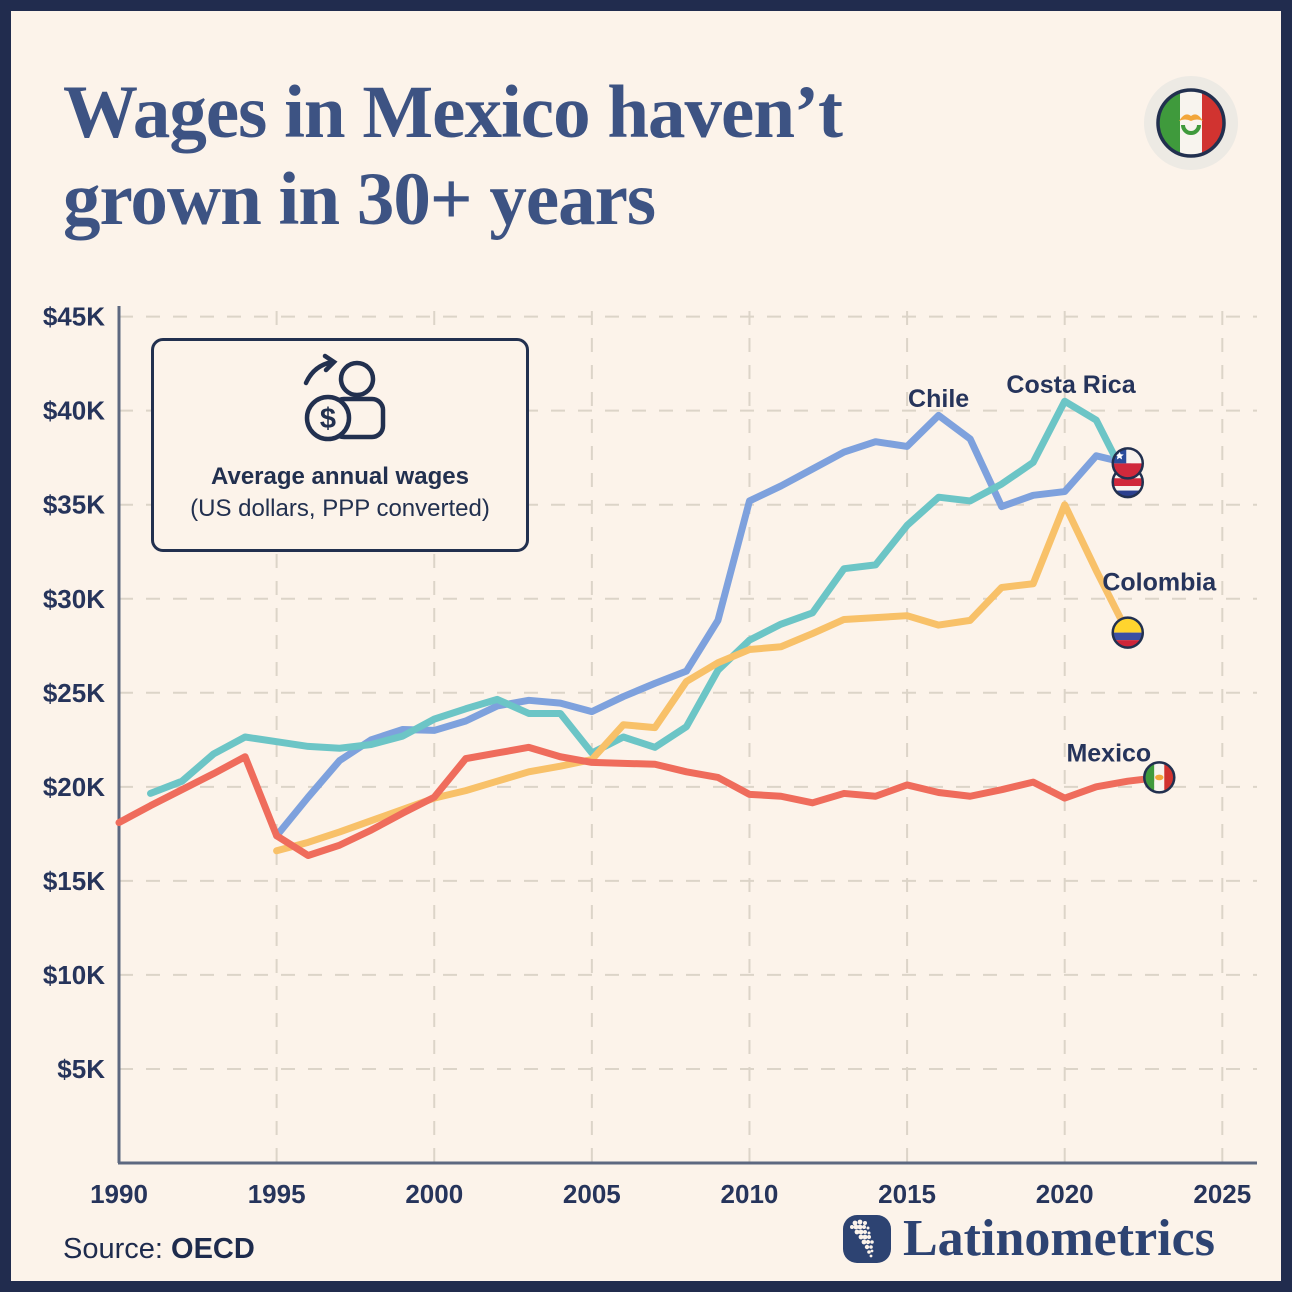  Describe the element at coordinates (74, 693) in the screenshot. I see `y-tick-label: $25K` at that location.